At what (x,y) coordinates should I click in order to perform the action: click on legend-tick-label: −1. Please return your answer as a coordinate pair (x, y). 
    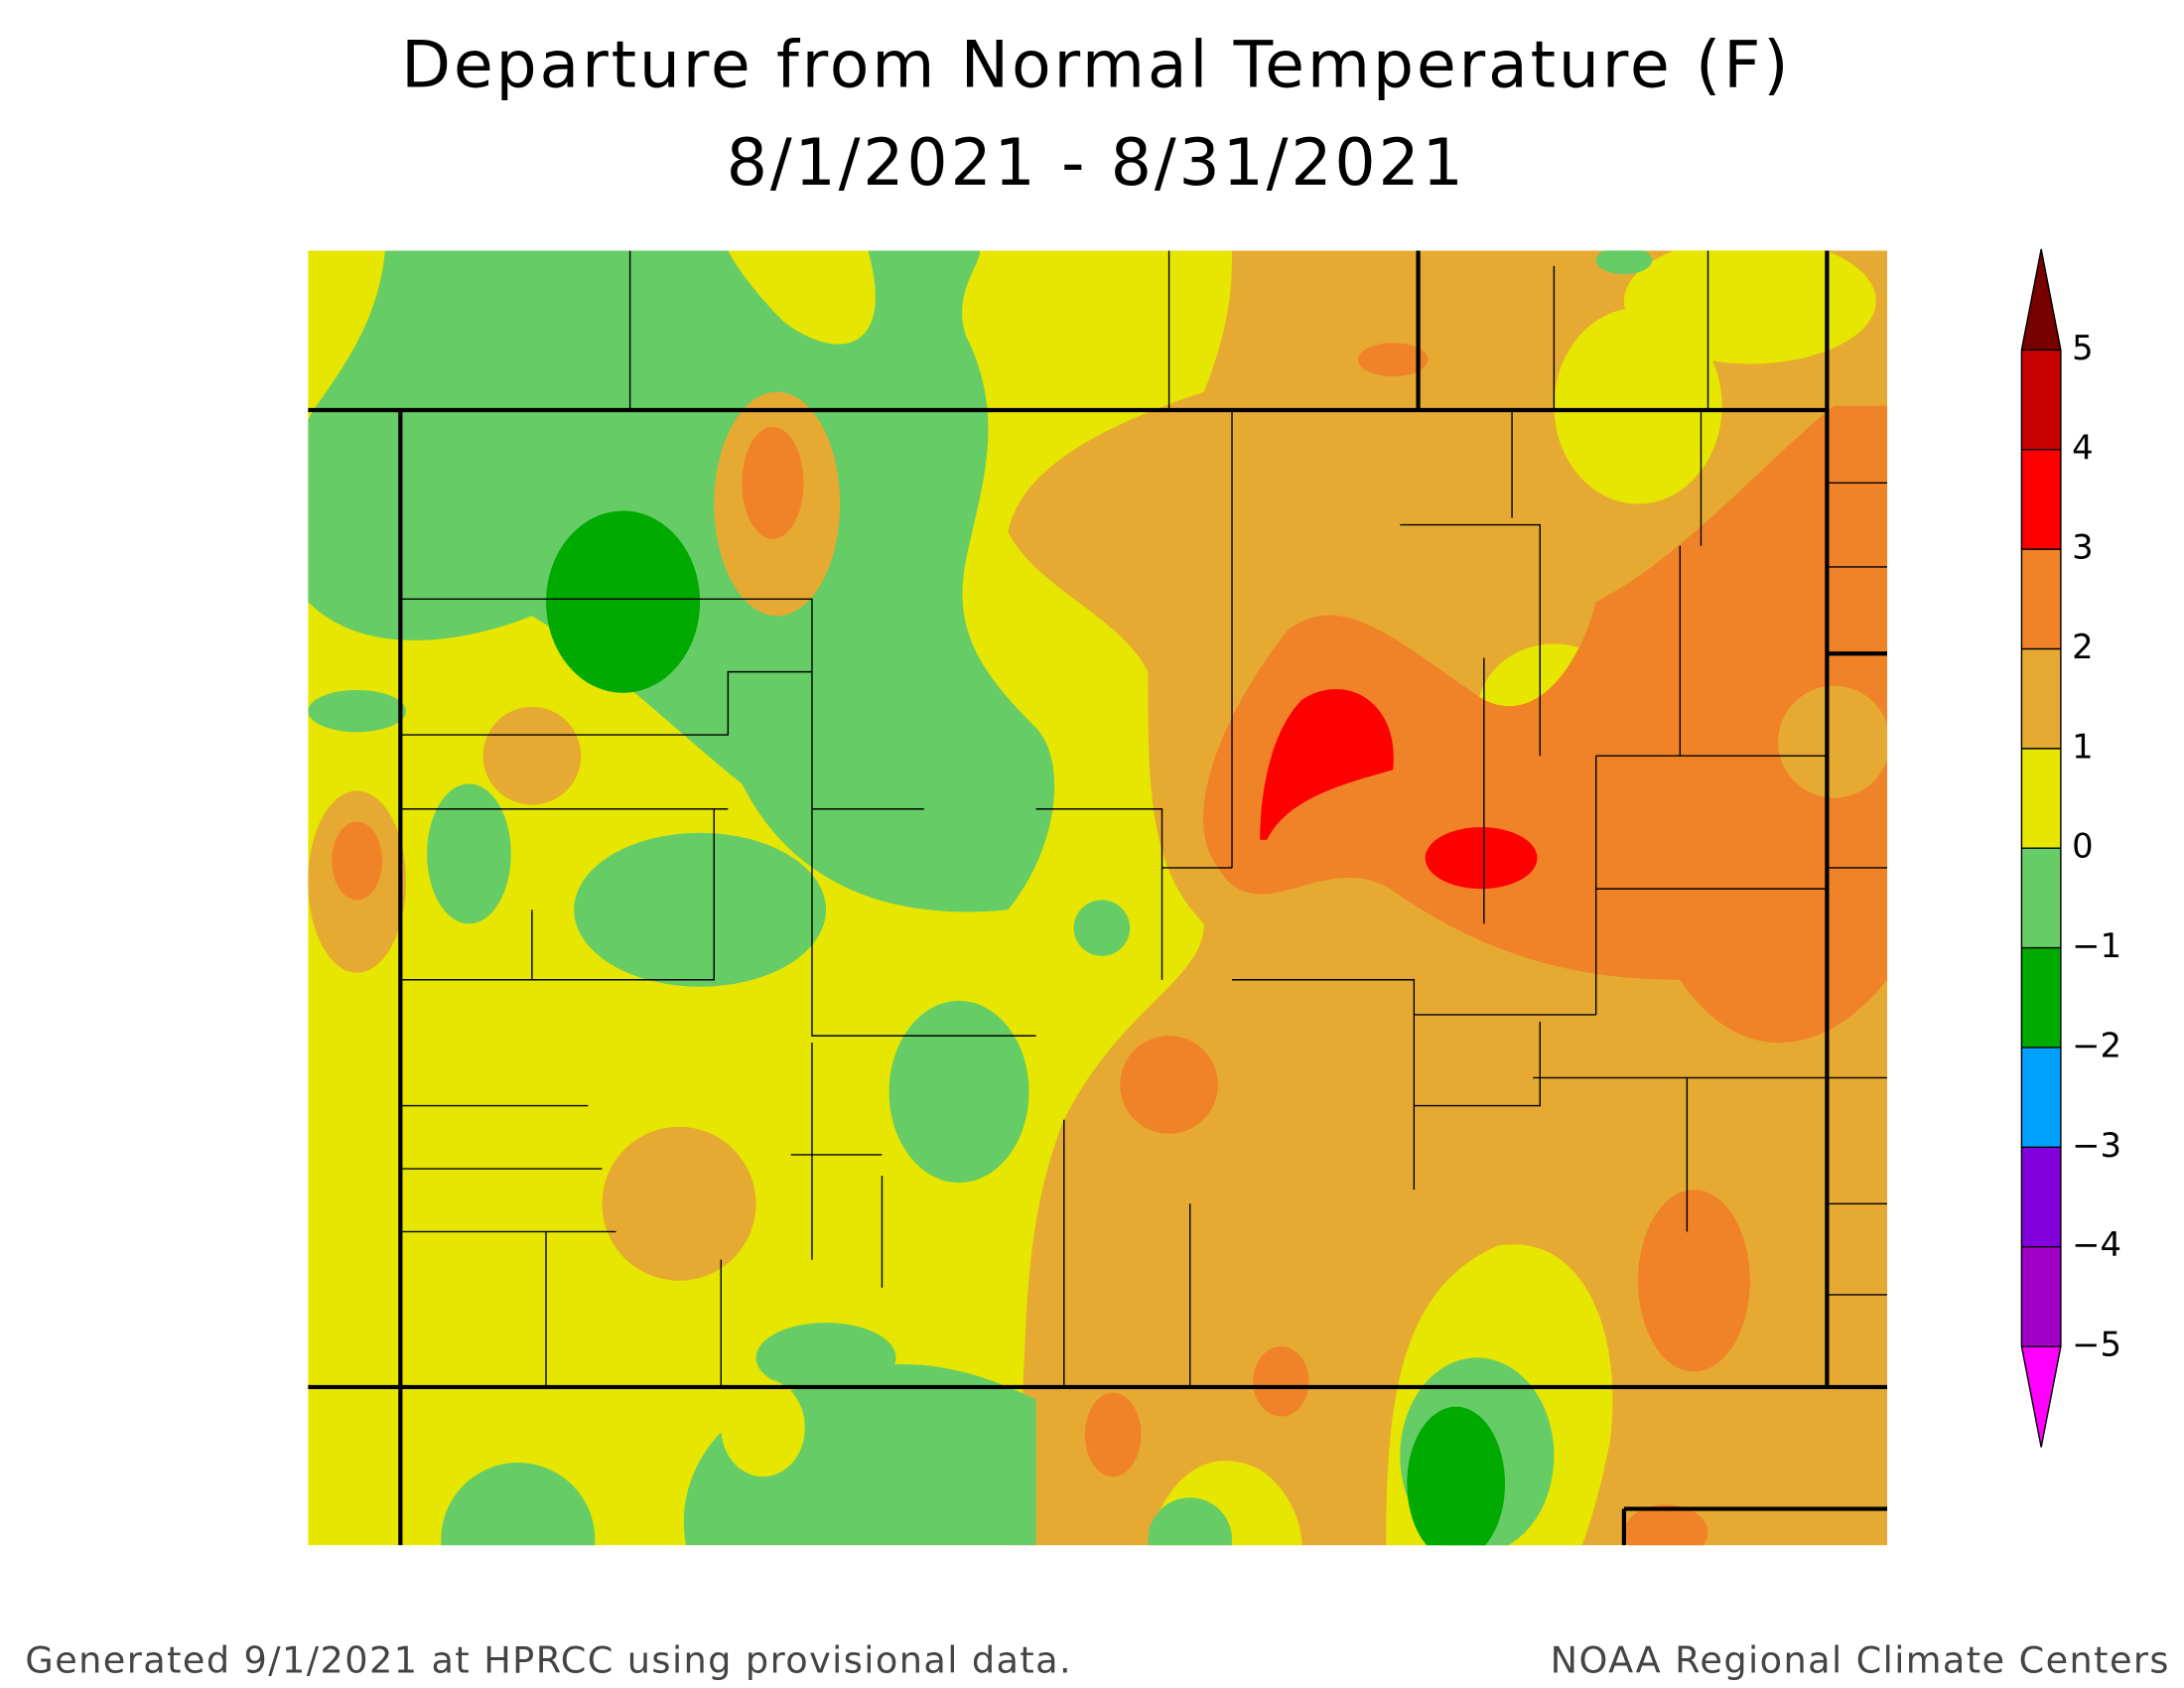
    Looking at the image, I should click on (2096, 945).